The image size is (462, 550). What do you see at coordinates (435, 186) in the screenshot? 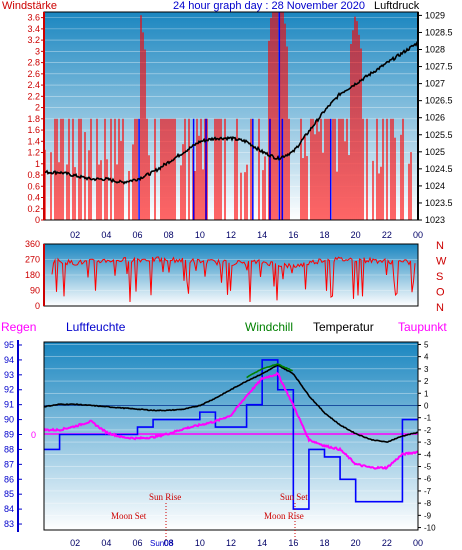
I see `pressure-tick-label: 1024` at bounding box center [435, 186].